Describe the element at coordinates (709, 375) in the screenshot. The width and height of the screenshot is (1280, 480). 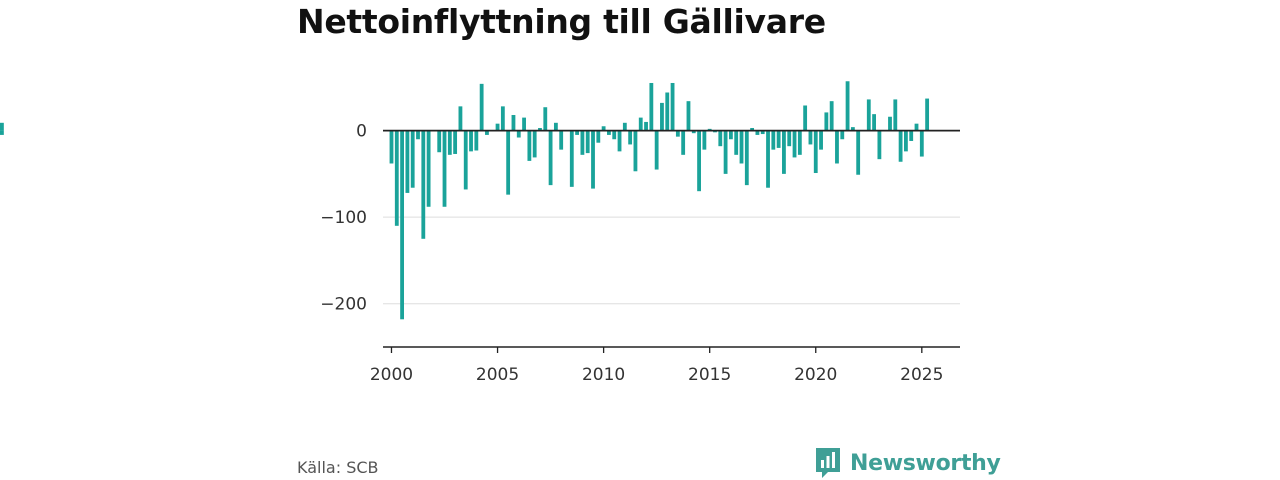
I see `x-tick-label: 2015` at that location.